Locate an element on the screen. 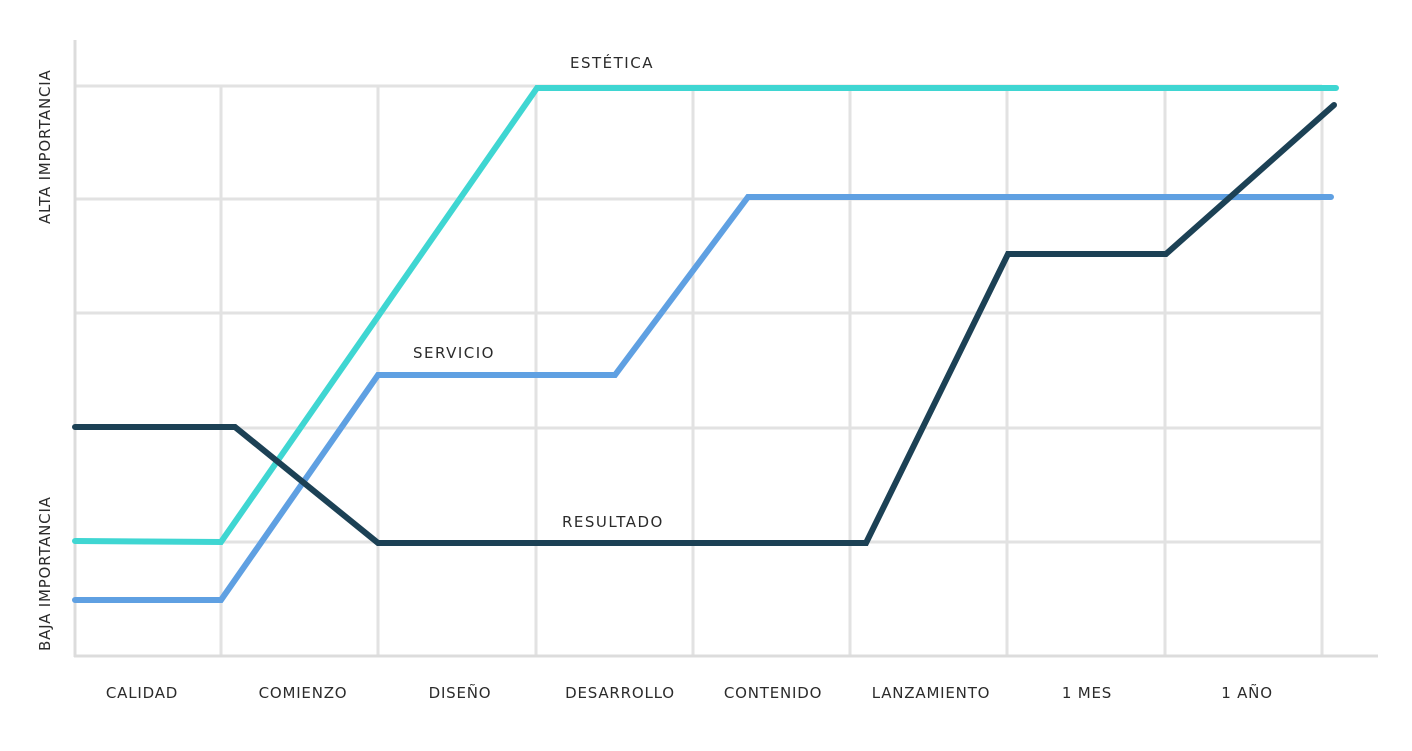 The height and width of the screenshot is (751, 1412). x-tick-comienzo: COMIENZO is located at coordinates (303, 693).